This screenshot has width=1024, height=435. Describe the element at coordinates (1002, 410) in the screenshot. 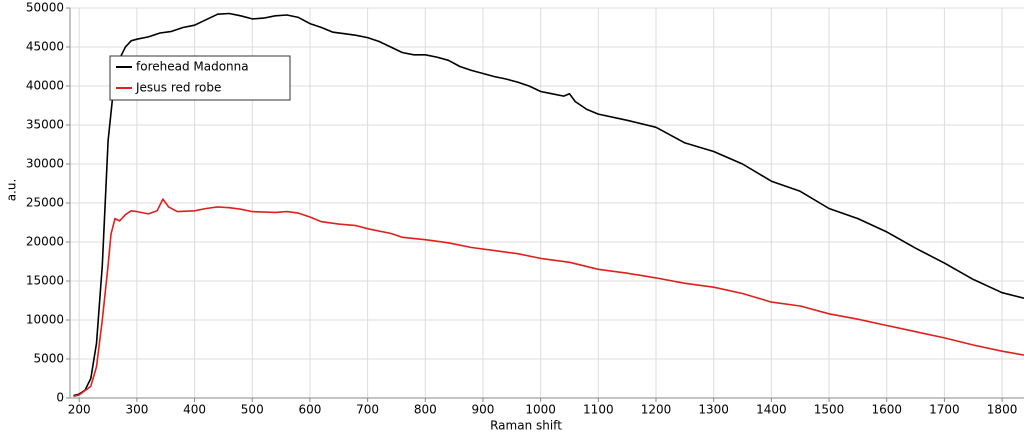

I see `x-tick-label: 1800` at that location.